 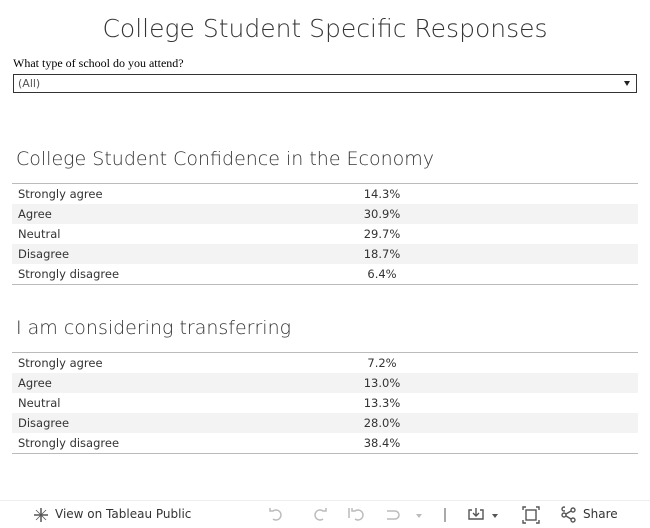 I want to click on filter-label: What type of school do you attend?, so click(x=98, y=63).